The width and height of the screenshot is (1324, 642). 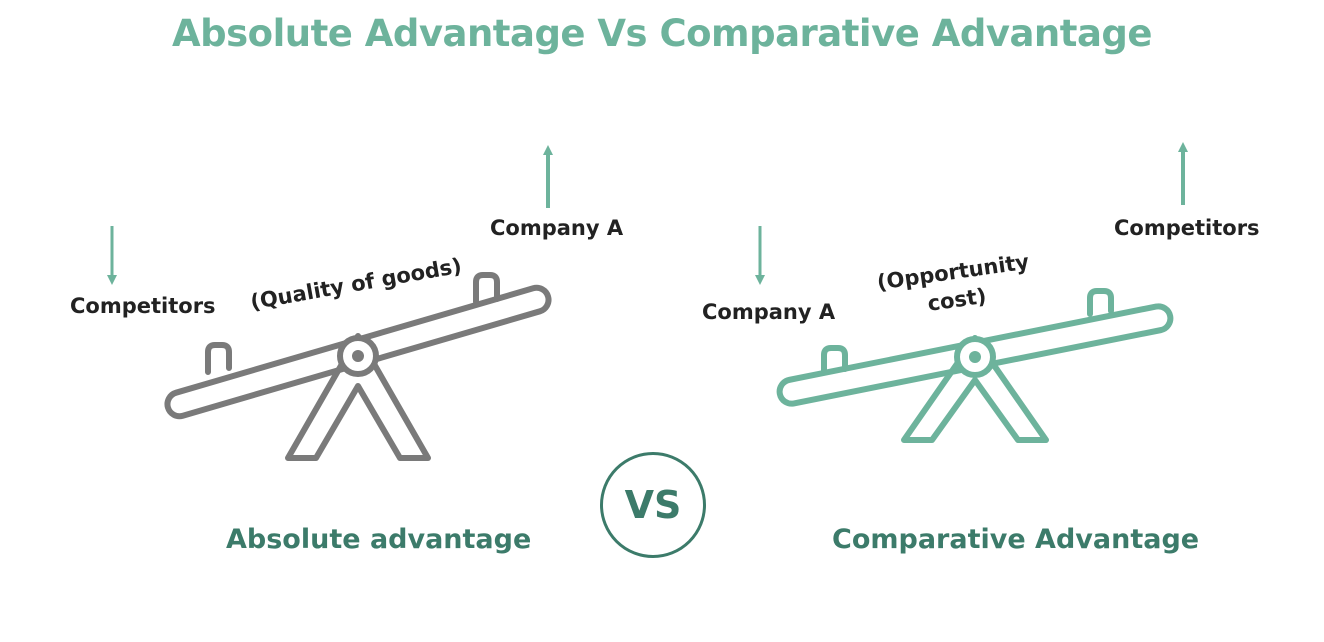 What do you see at coordinates (975, 357) in the screenshot?
I see `seesaw-right-pivot` at bounding box center [975, 357].